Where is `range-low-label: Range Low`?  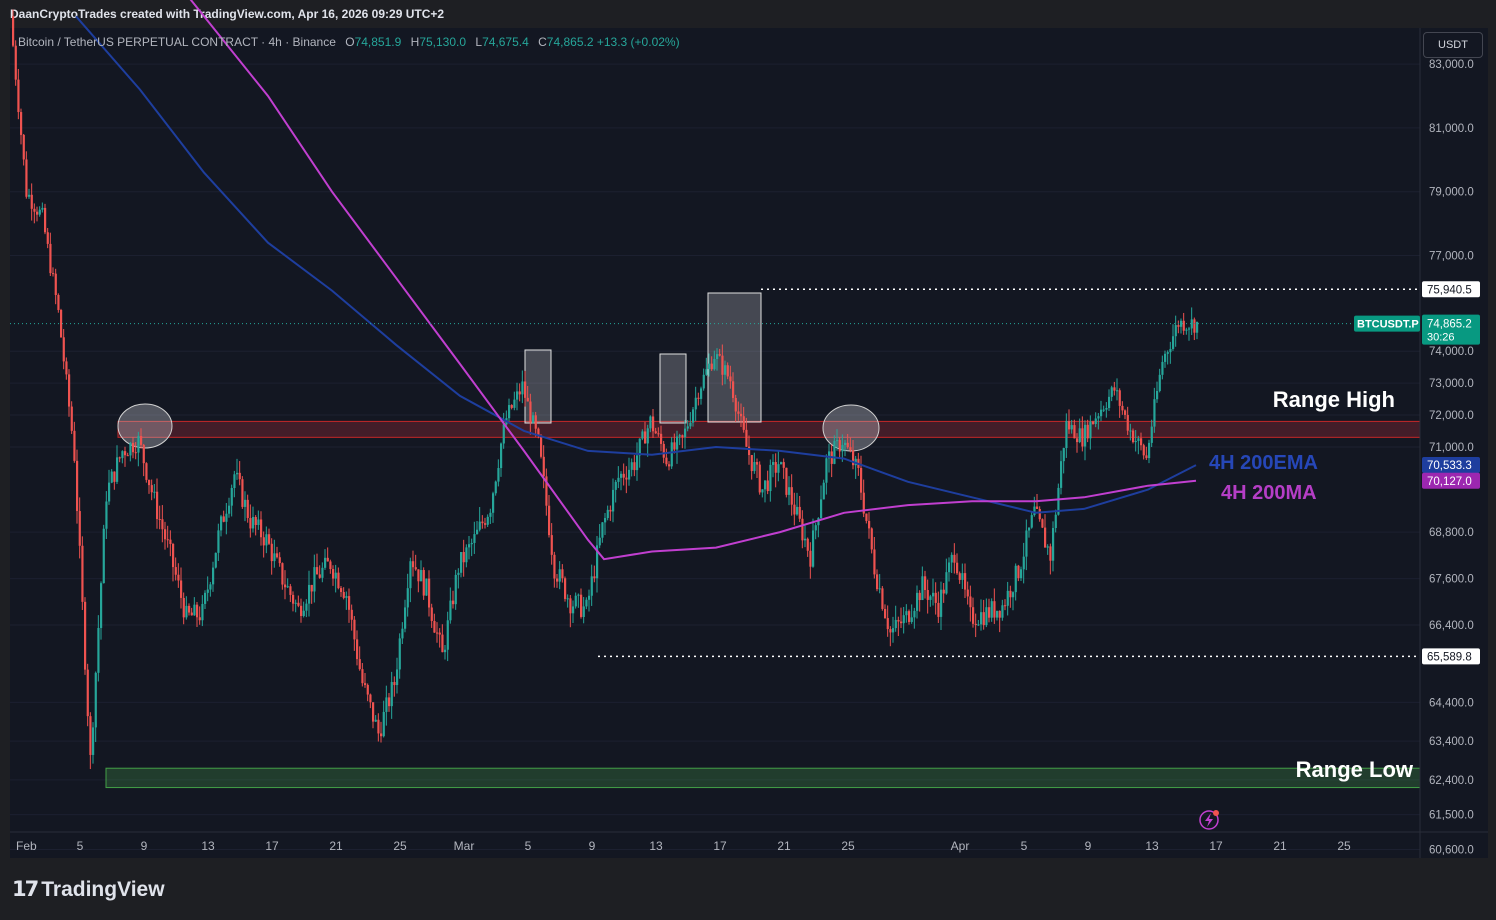
range-low-label: Range Low is located at coordinates (1355, 769).